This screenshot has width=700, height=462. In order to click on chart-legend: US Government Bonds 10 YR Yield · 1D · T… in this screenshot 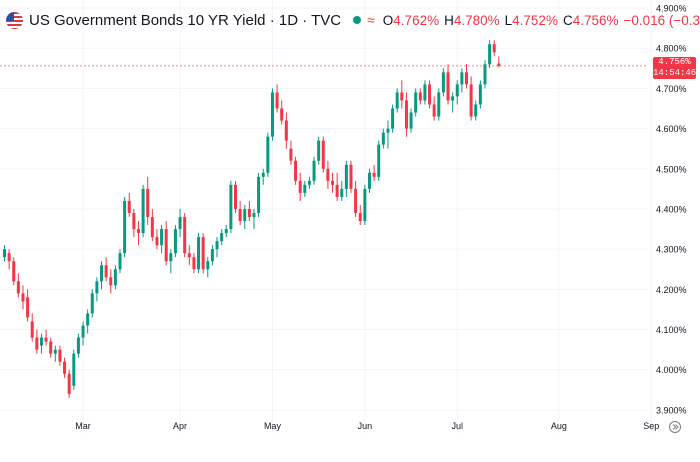, I will do `click(353, 20)`.